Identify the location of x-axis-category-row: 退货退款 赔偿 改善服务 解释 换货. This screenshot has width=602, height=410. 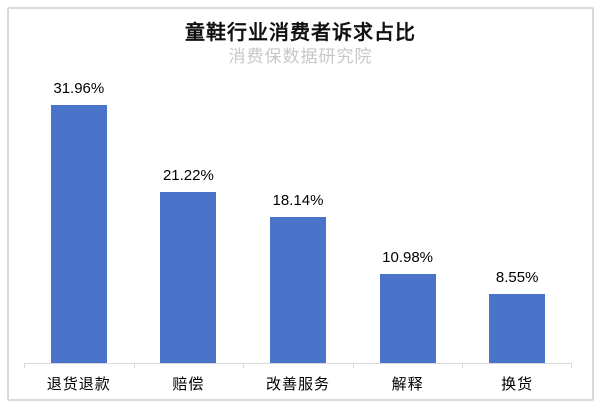
(298, 379).